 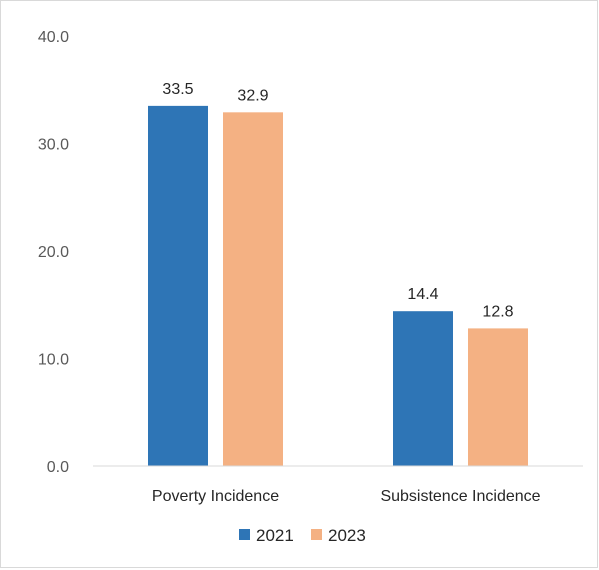 What do you see at coordinates (497, 311) in the screenshot?
I see `data-label: 12.8` at bounding box center [497, 311].